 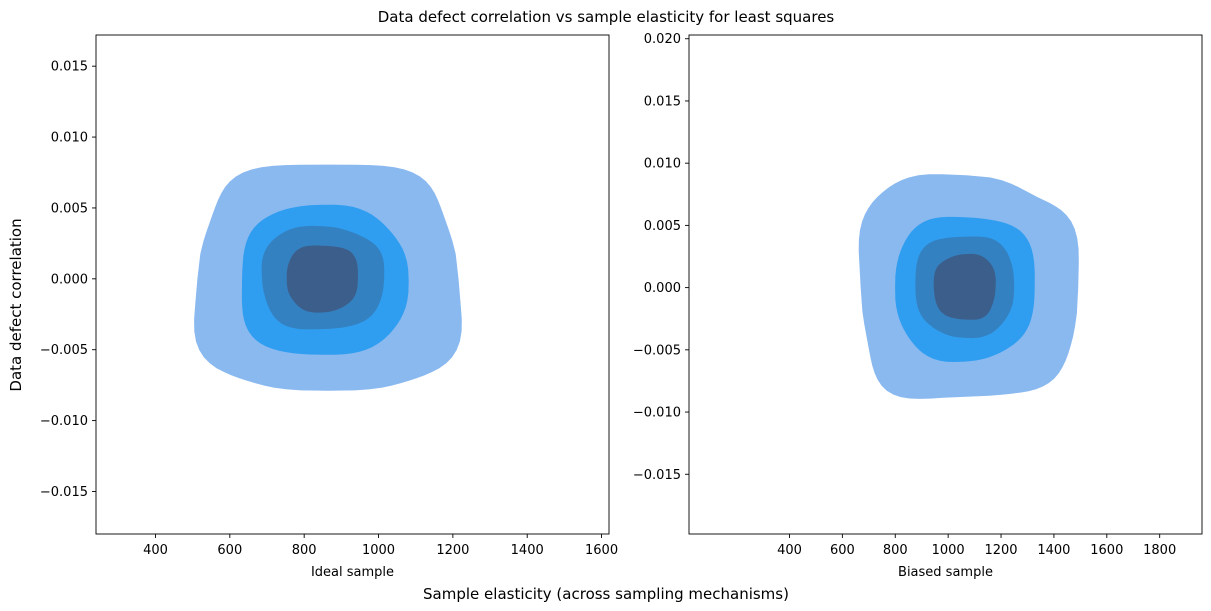 What do you see at coordinates (945, 572) in the screenshot?
I see `axis-x-label: Biased sample` at bounding box center [945, 572].